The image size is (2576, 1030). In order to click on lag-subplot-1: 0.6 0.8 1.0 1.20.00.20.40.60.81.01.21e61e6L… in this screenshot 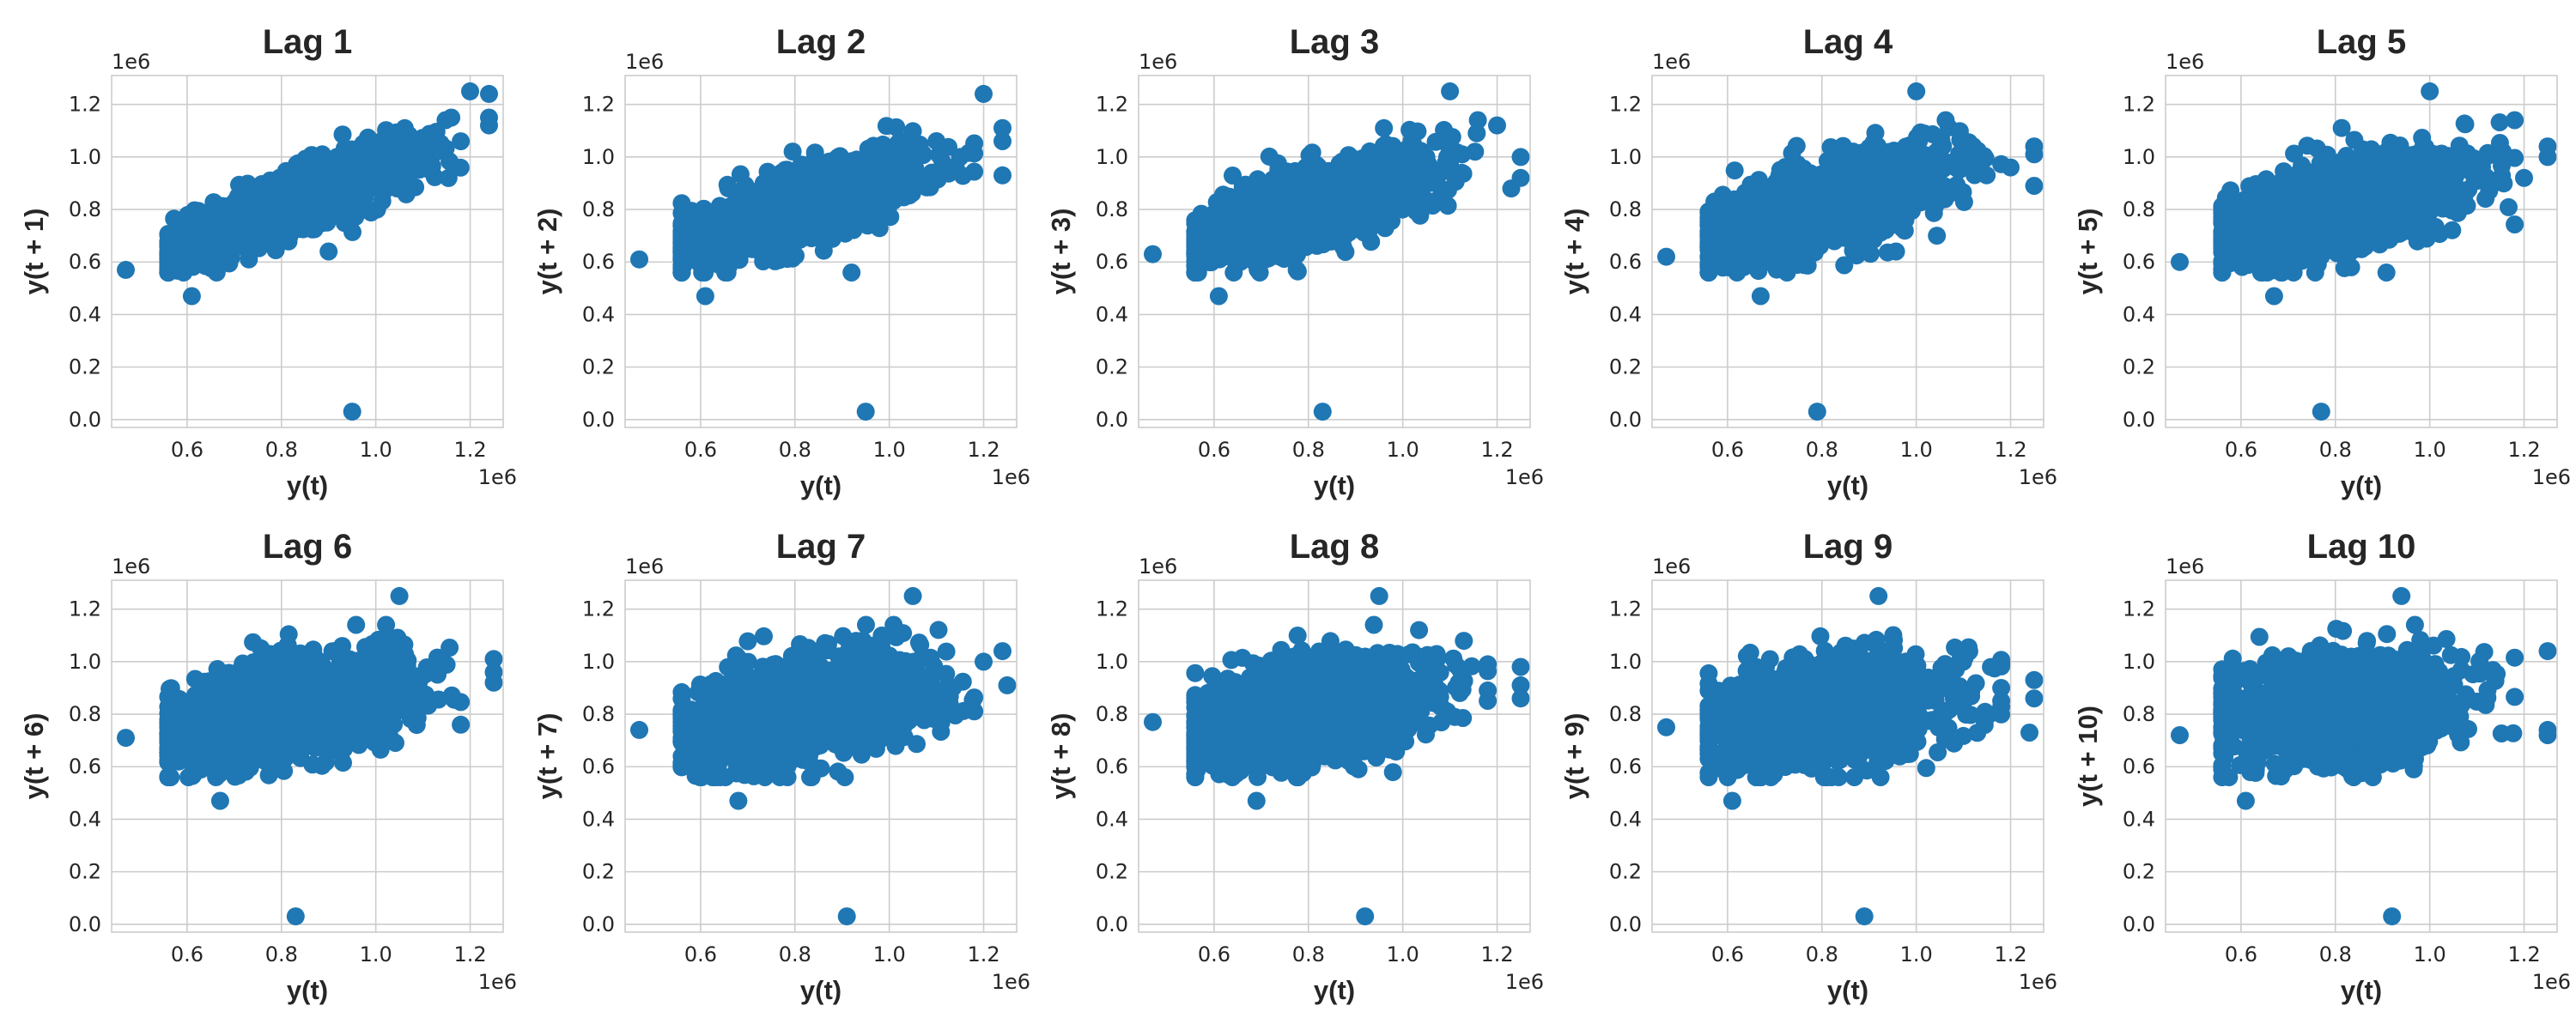, I will do `click(268, 261)`.